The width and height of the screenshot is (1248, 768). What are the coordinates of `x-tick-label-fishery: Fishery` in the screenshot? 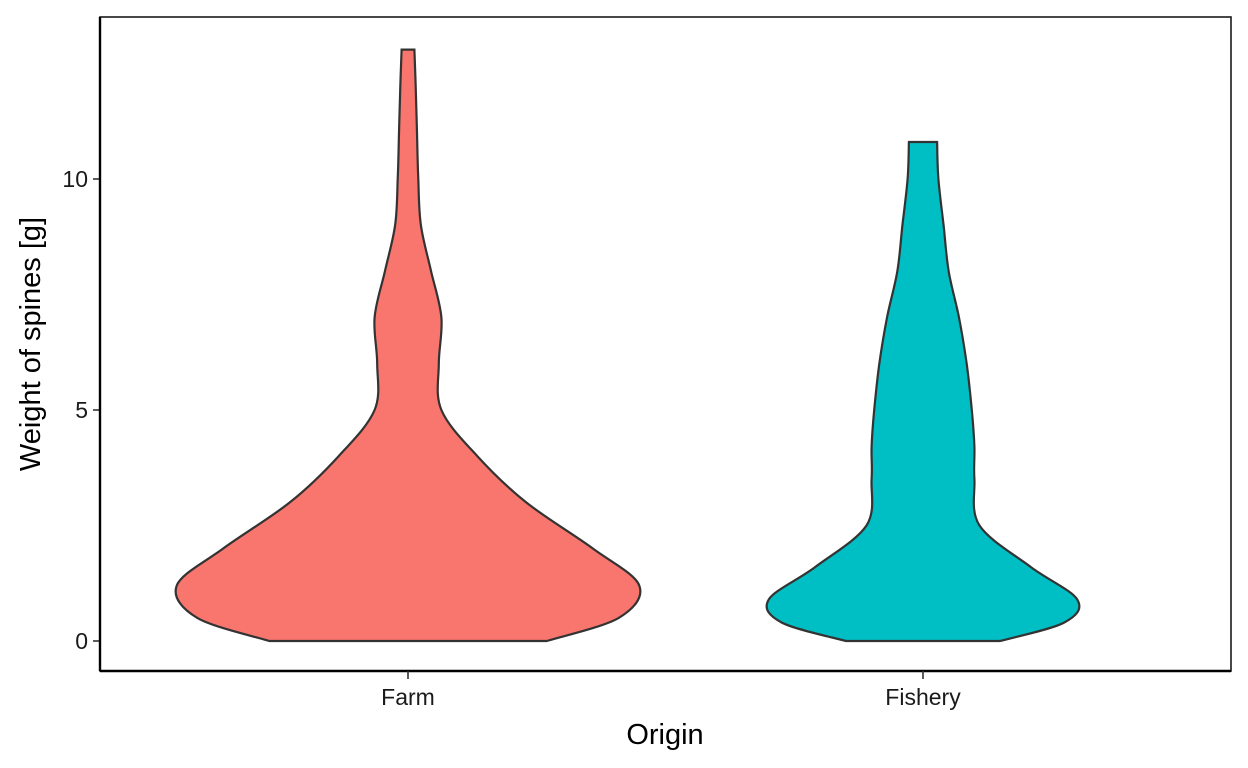 It's located at (923, 697).